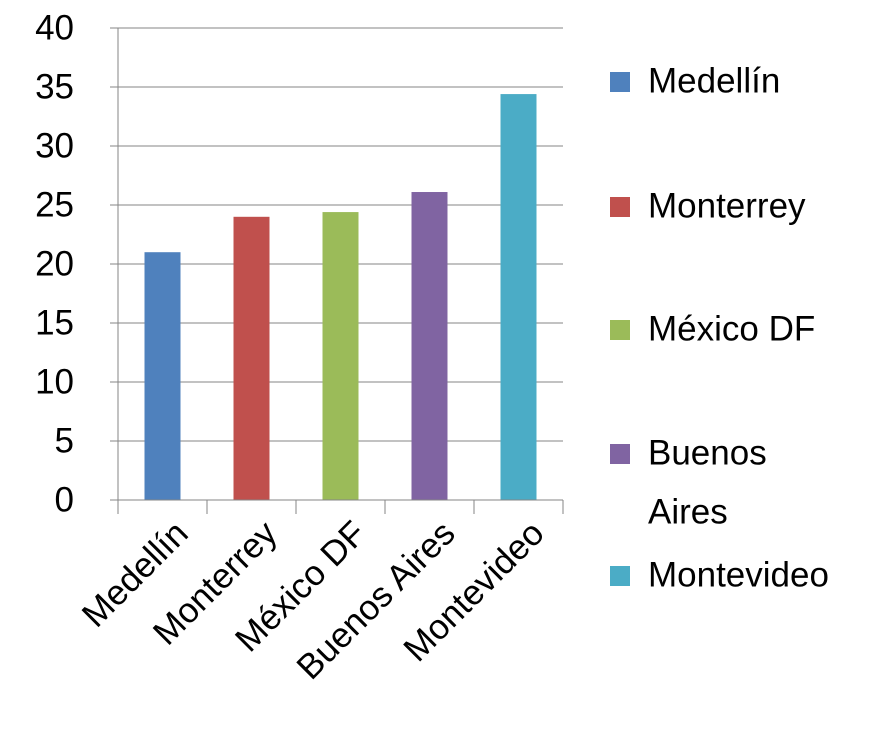 The width and height of the screenshot is (891, 737). What do you see at coordinates (77, 264) in the screenshot?
I see `y-axis: 0 5 10 15 20 25 30 35 40` at bounding box center [77, 264].